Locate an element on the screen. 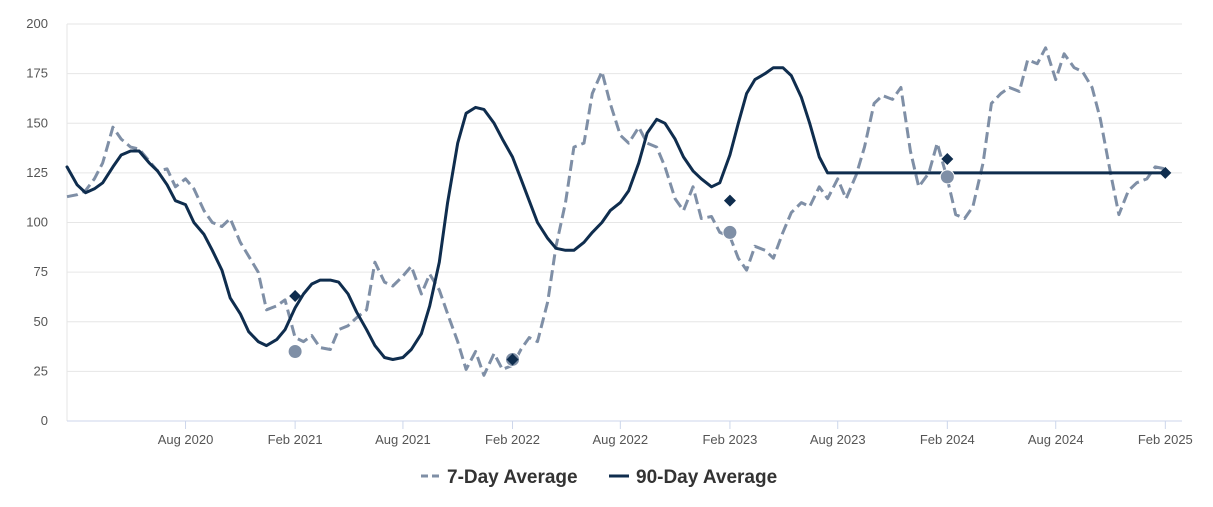 Image resolution: width=1213 pixels, height=507 pixels. x-tick-label: Aug 2021 is located at coordinates (403, 439).